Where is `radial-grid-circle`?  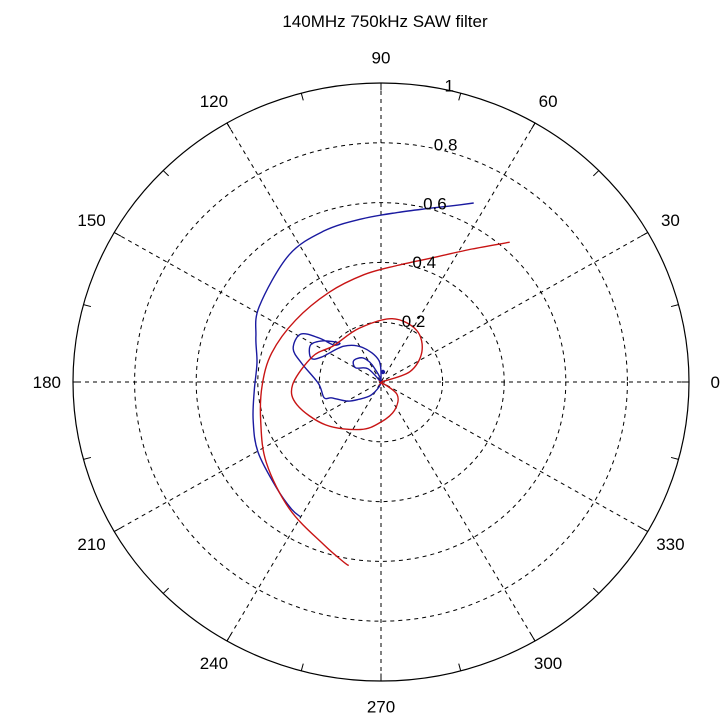 radial-grid-circle is located at coordinates (381, 382).